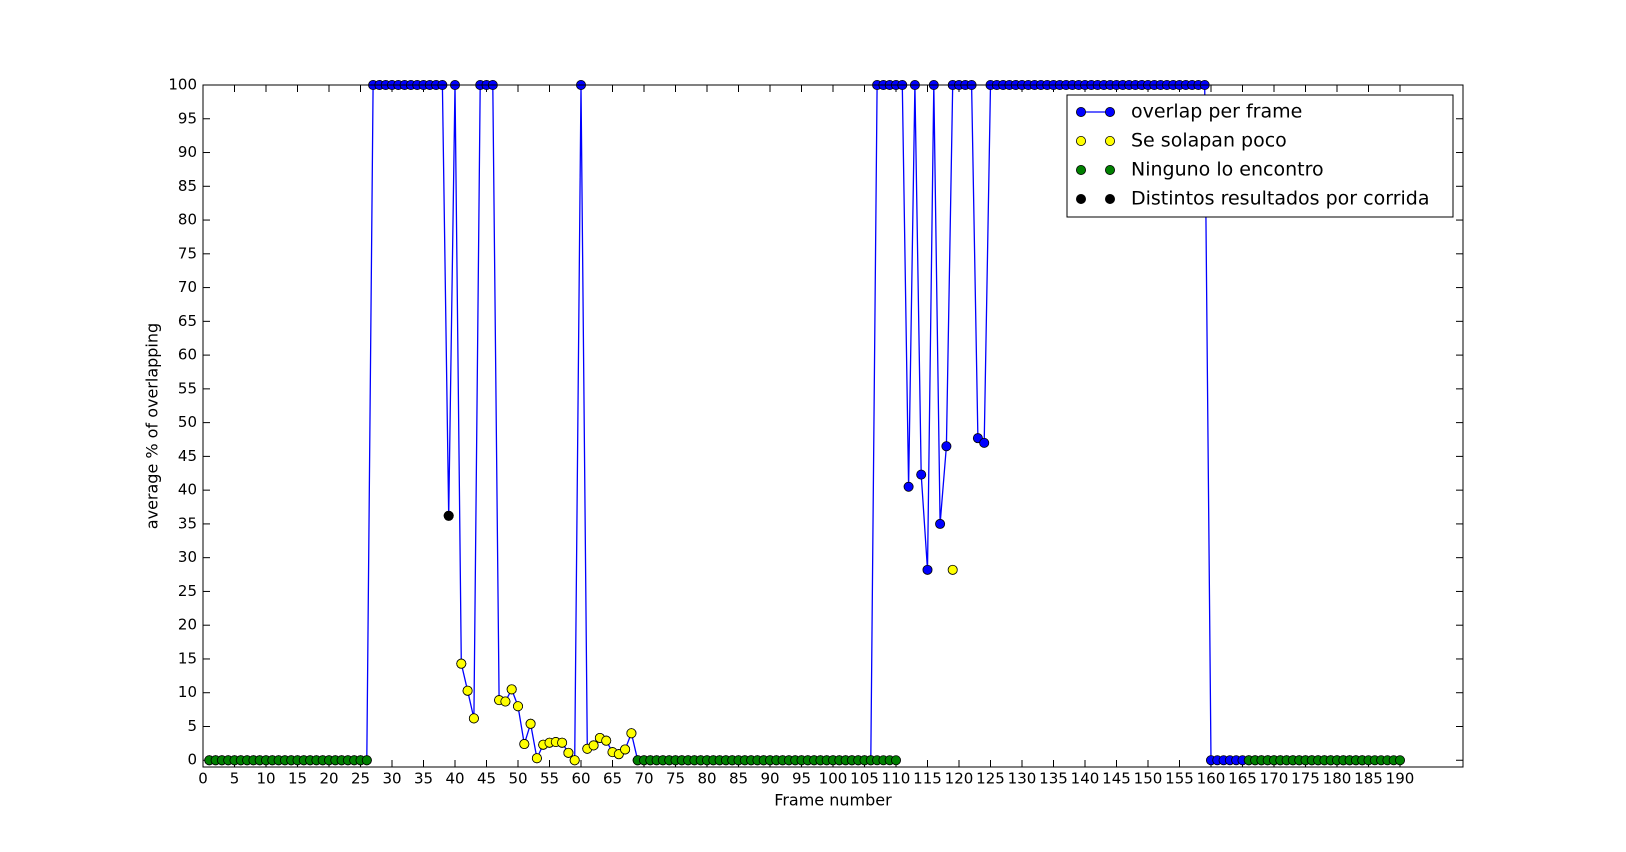 This screenshot has width=1626, height=852. Describe the element at coordinates (990, 779) in the screenshot. I see `x-tick-label: 125` at that location.